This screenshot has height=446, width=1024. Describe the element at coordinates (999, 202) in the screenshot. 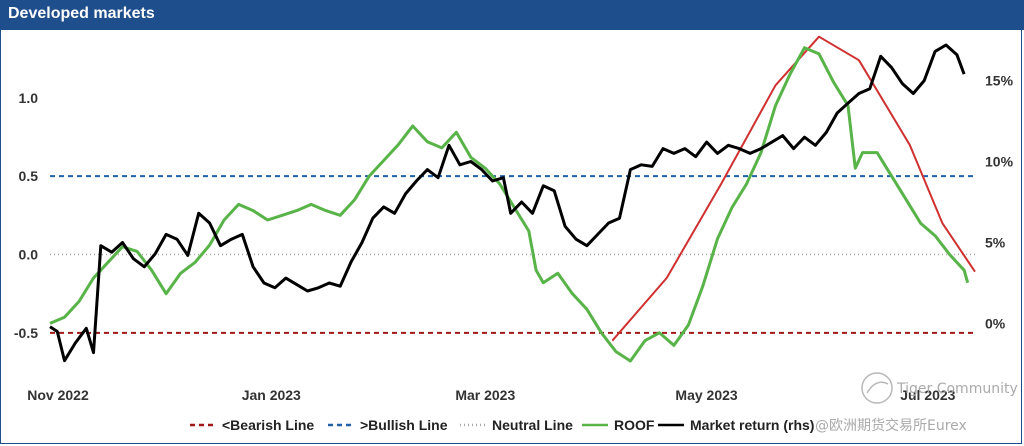

I see `right-axis-ticks: 15% 10% 5% 0%` at that location.